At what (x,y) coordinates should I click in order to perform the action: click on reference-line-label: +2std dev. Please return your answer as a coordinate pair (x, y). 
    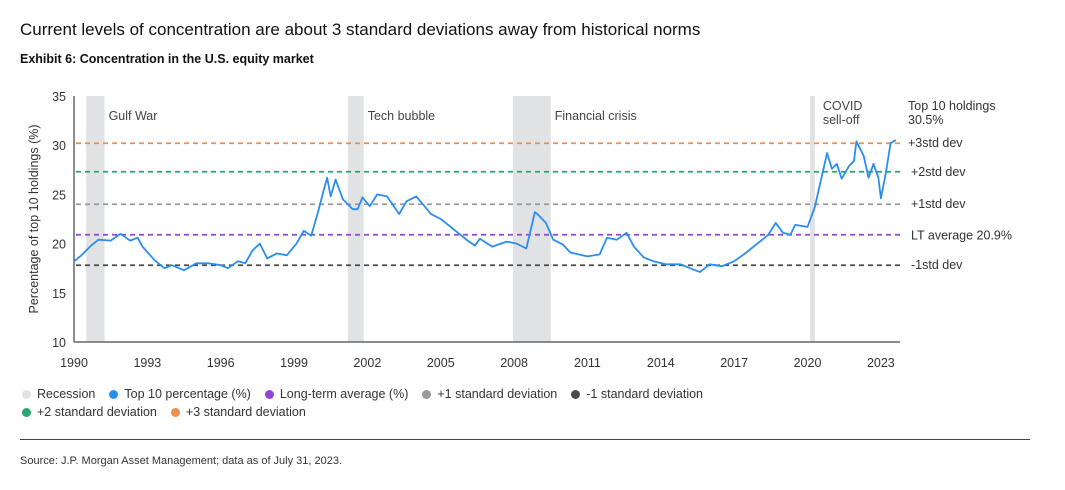
    Looking at the image, I should click on (938, 172).